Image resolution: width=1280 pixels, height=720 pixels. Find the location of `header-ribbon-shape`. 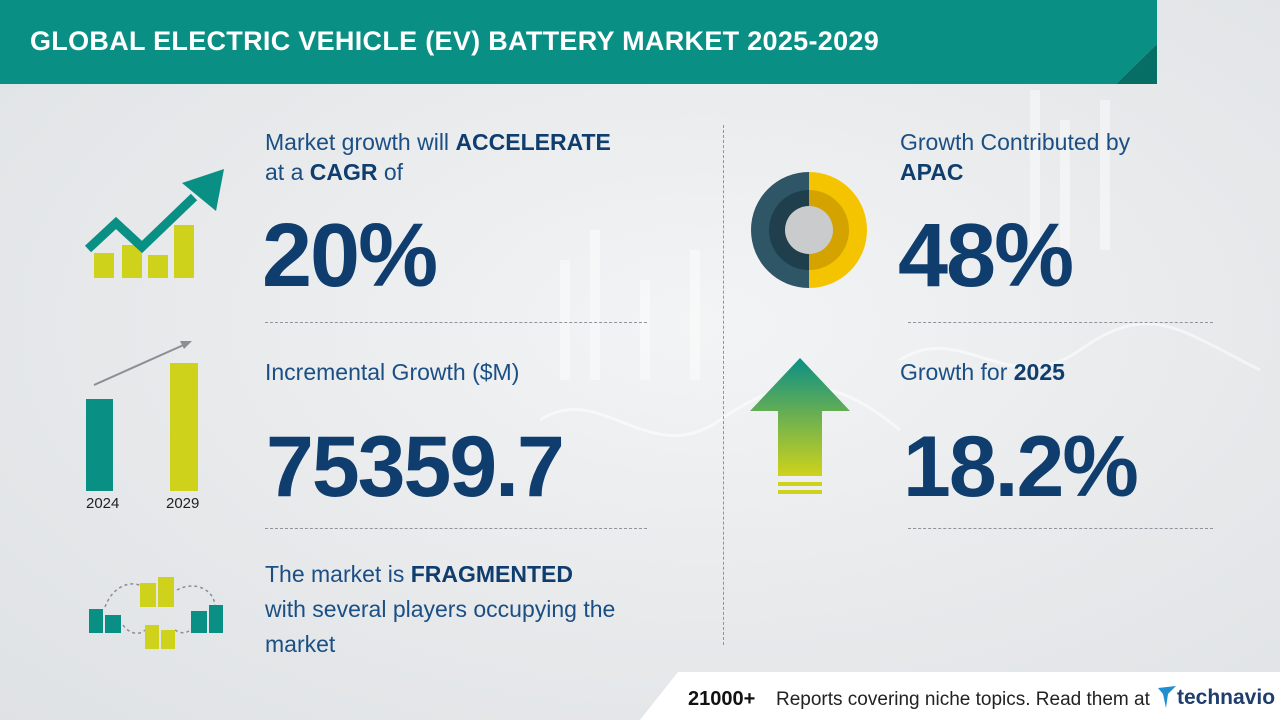

header-ribbon-shape is located at coordinates (578, 42).